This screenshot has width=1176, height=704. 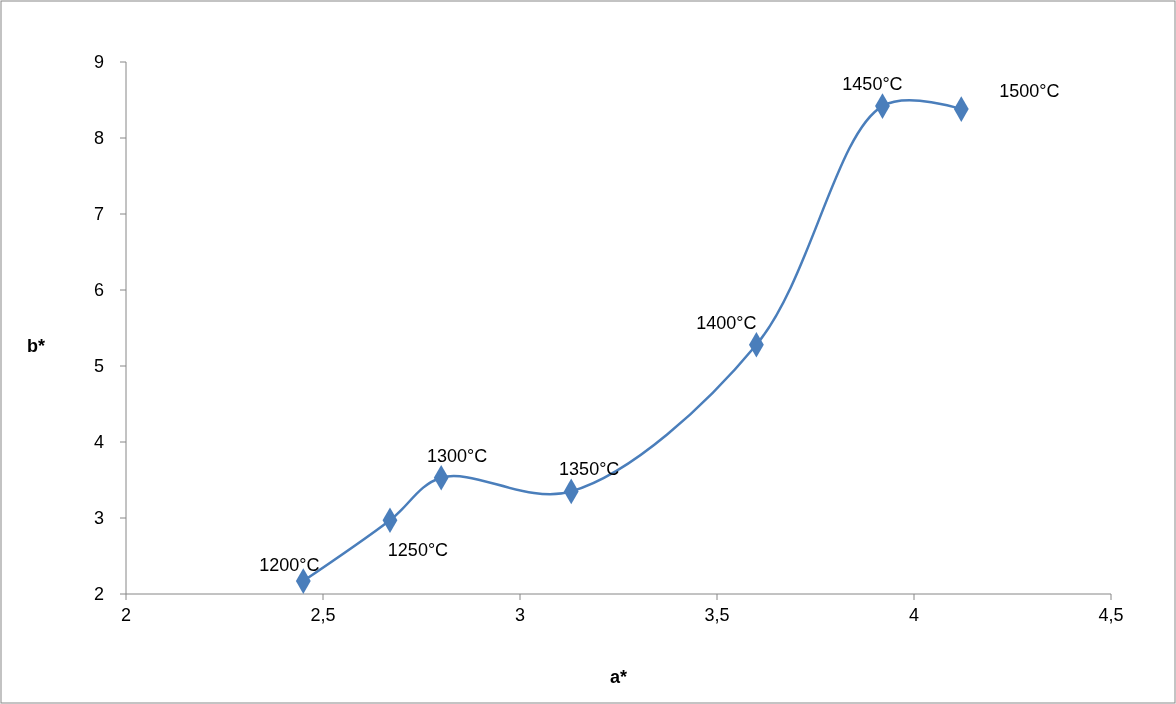 What do you see at coordinates (98, 366) in the screenshot?
I see `y-tick-label: 5` at bounding box center [98, 366].